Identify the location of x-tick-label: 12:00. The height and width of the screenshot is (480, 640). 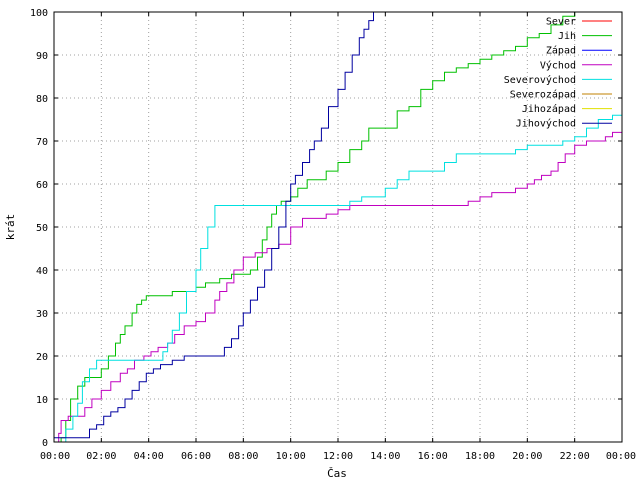
(338, 456).